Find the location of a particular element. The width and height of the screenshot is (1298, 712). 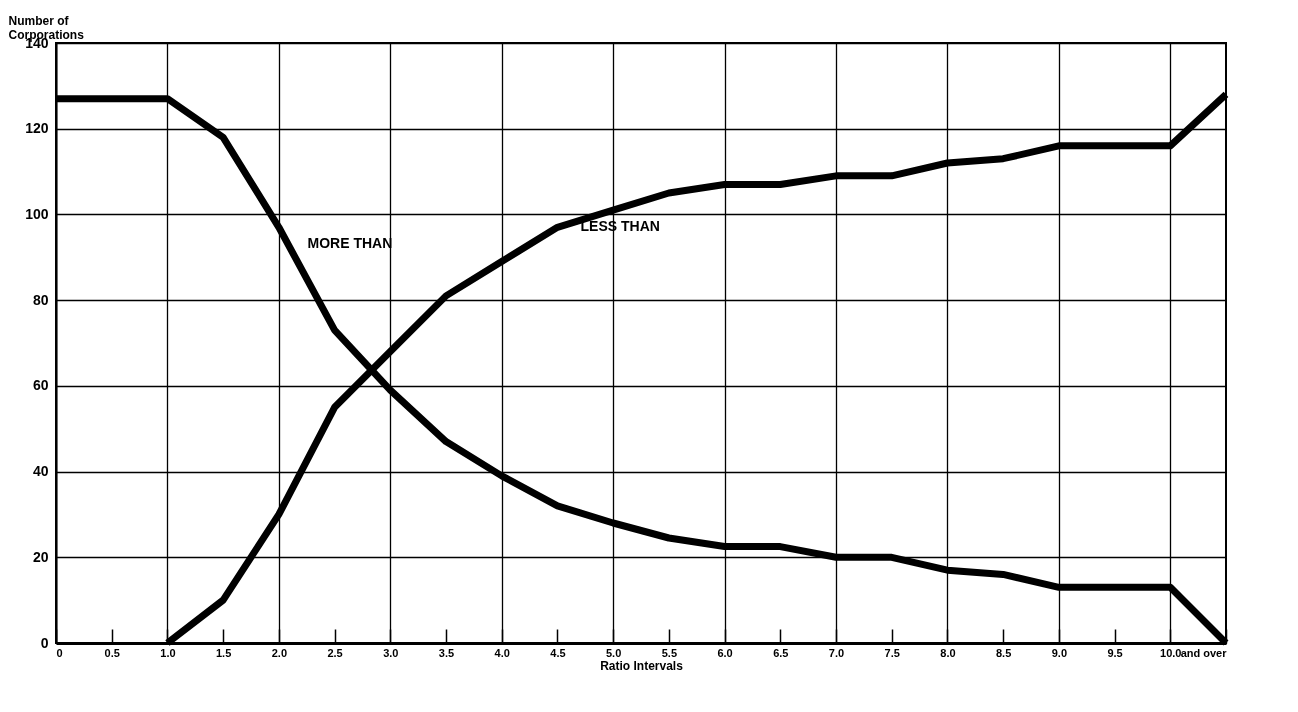

x-tick-label: 4.5 is located at coordinates (558, 652).